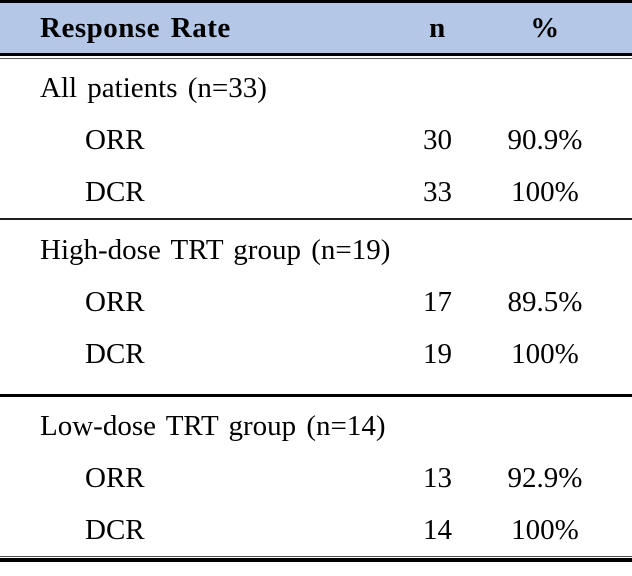 The image size is (632, 576). What do you see at coordinates (545, 139) in the screenshot?
I see `cell-percent: 90.9%` at bounding box center [545, 139].